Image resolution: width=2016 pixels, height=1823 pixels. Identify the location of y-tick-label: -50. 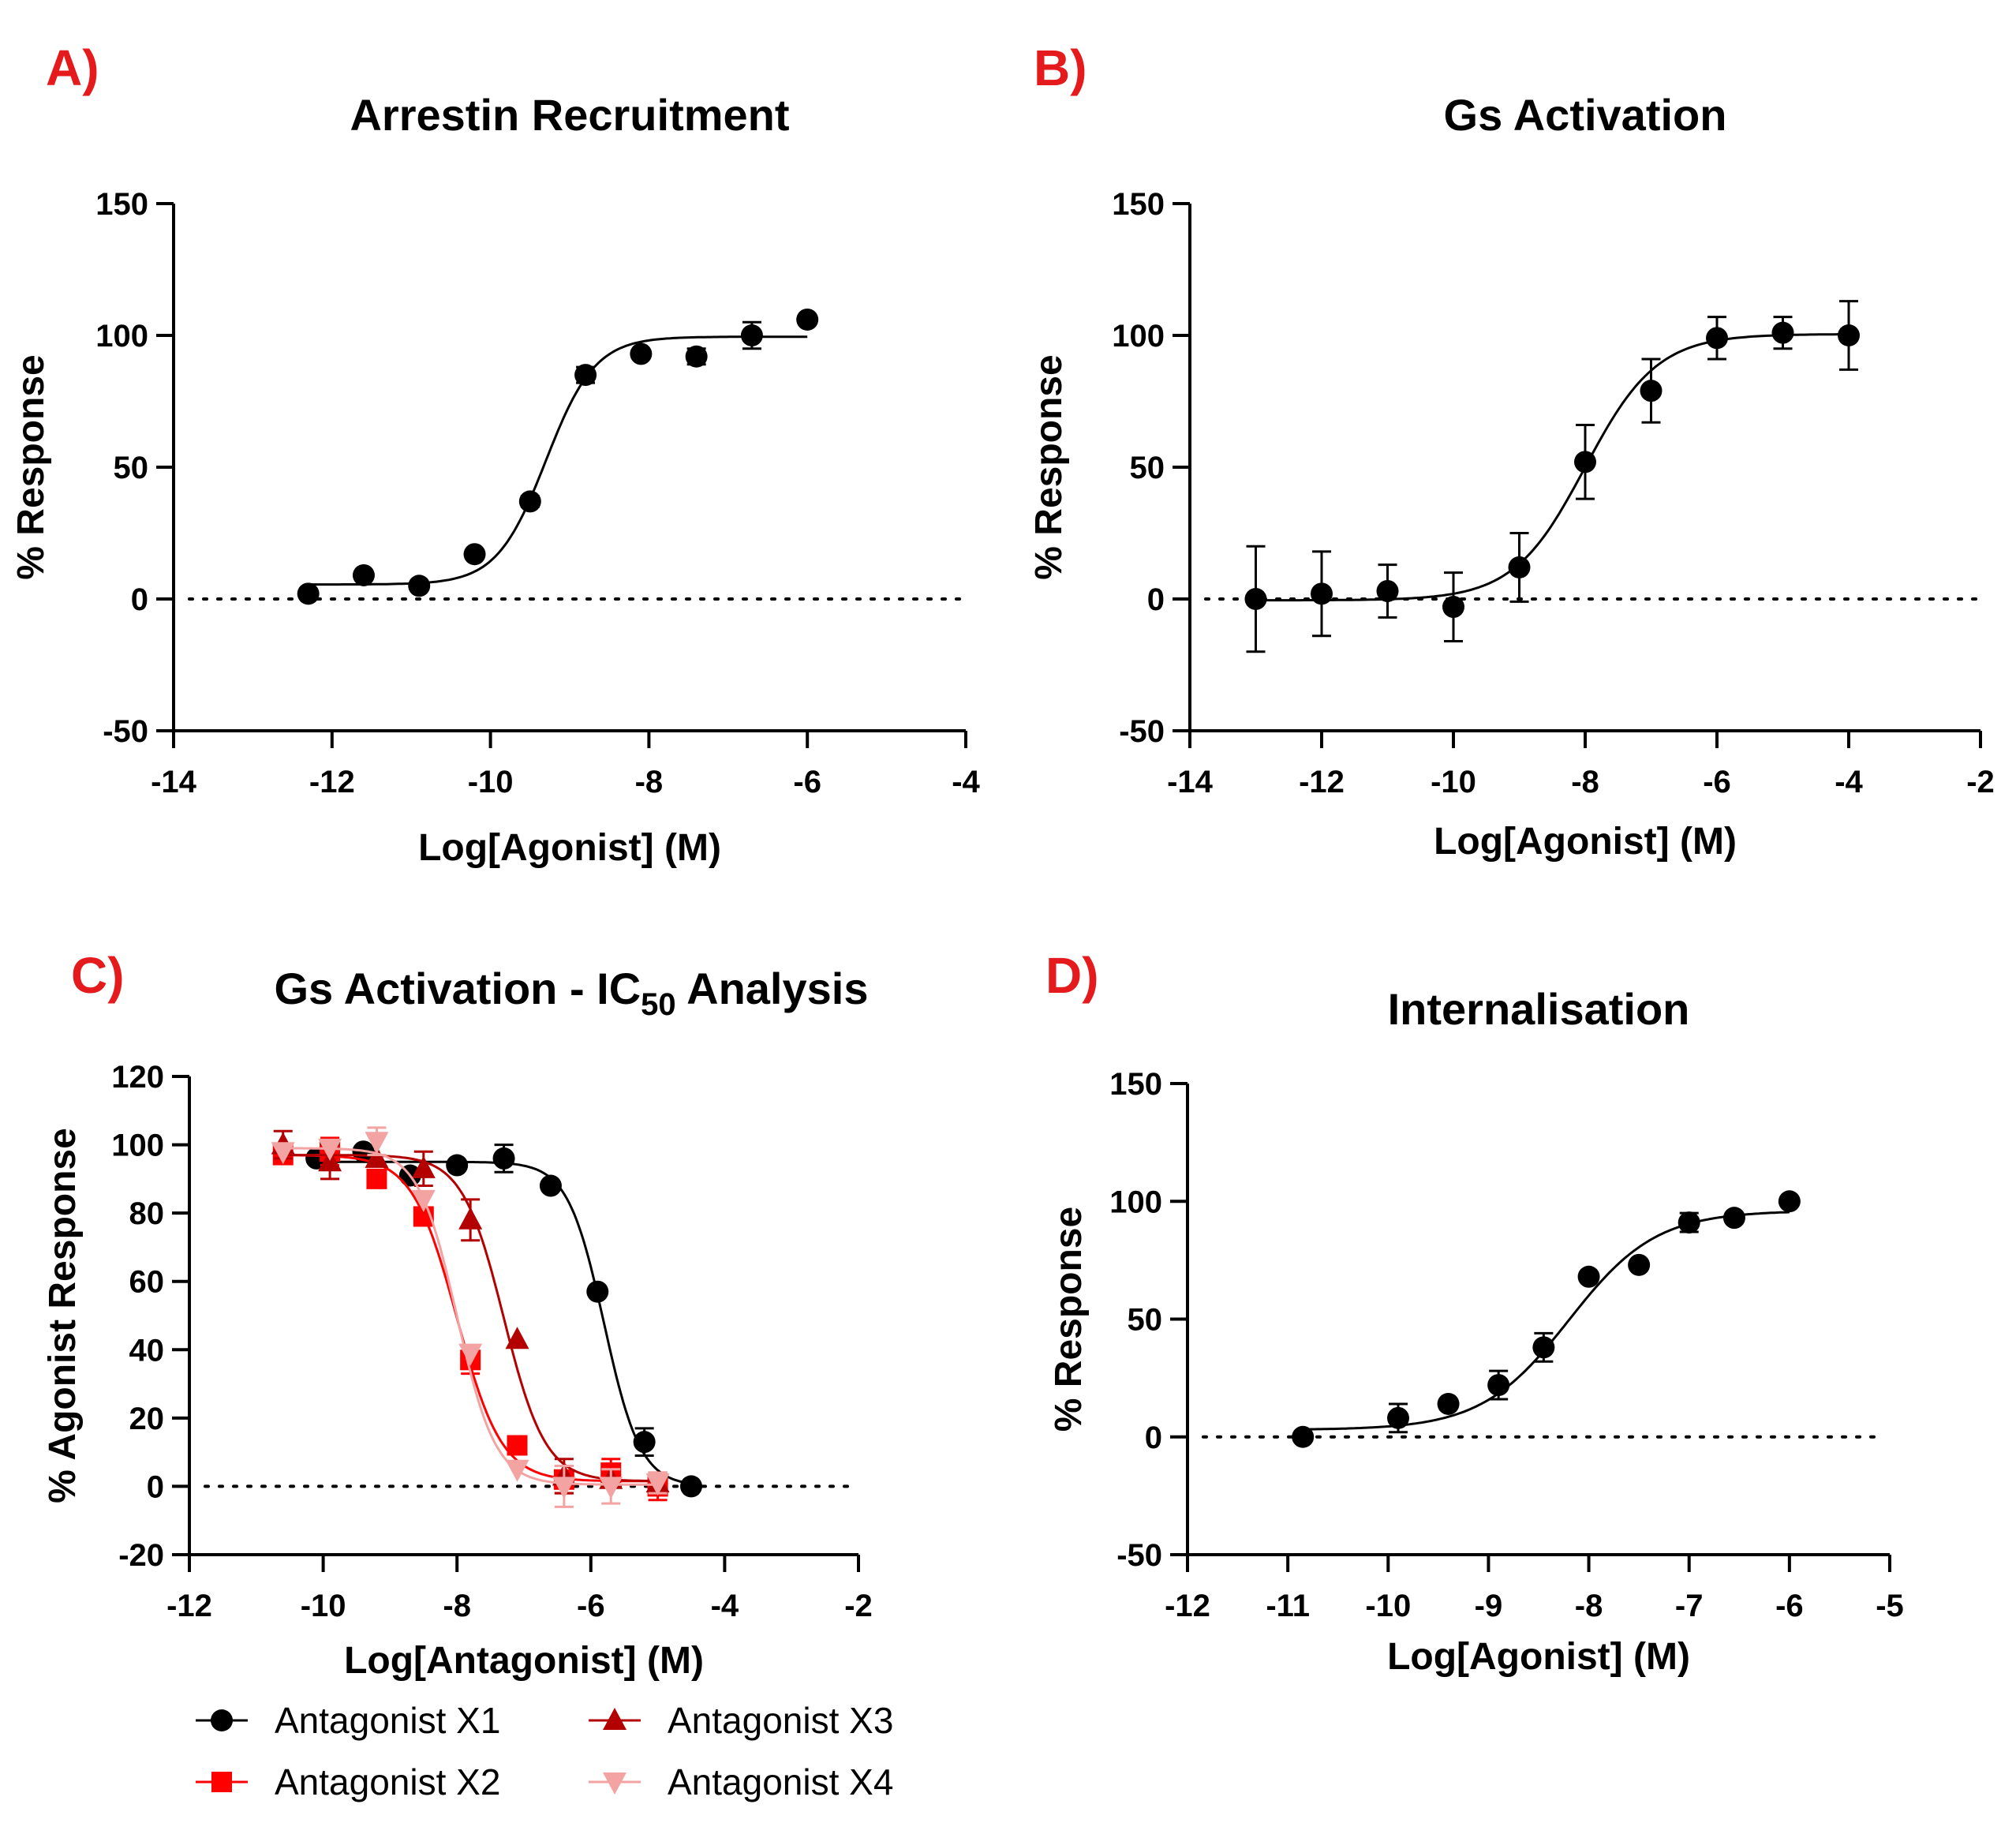
(125, 732).